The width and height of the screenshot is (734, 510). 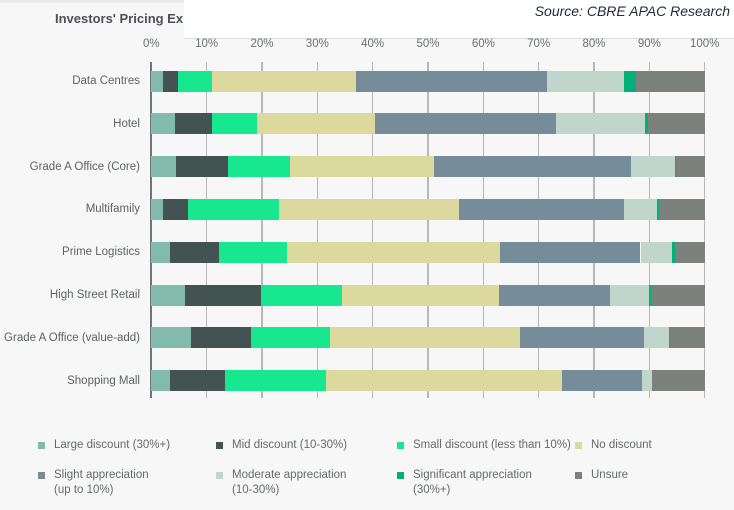 I want to click on x-tick-label: 80%, so click(x=594, y=44).